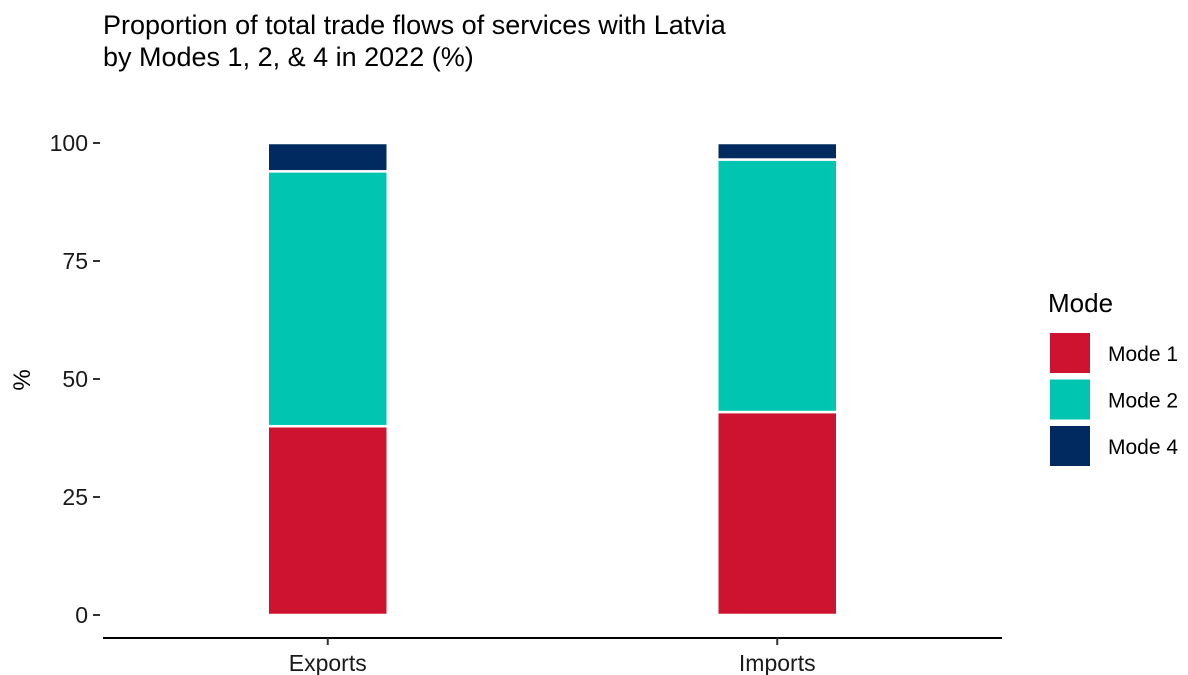 Image resolution: width=1188 pixels, height=675 pixels. Describe the element at coordinates (75, 497) in the screenshot. I see `y-tick-label: 25` at that location.